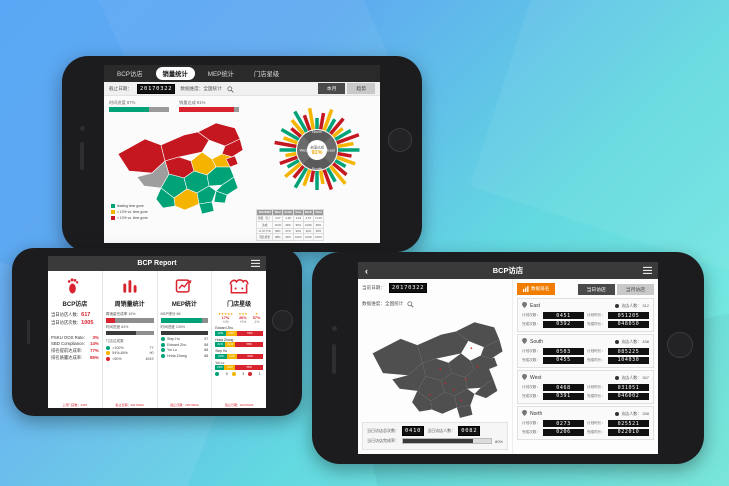 The image size is (729, 486). I want to click on tab-month-visit: 当月访店, so click(635, 289).